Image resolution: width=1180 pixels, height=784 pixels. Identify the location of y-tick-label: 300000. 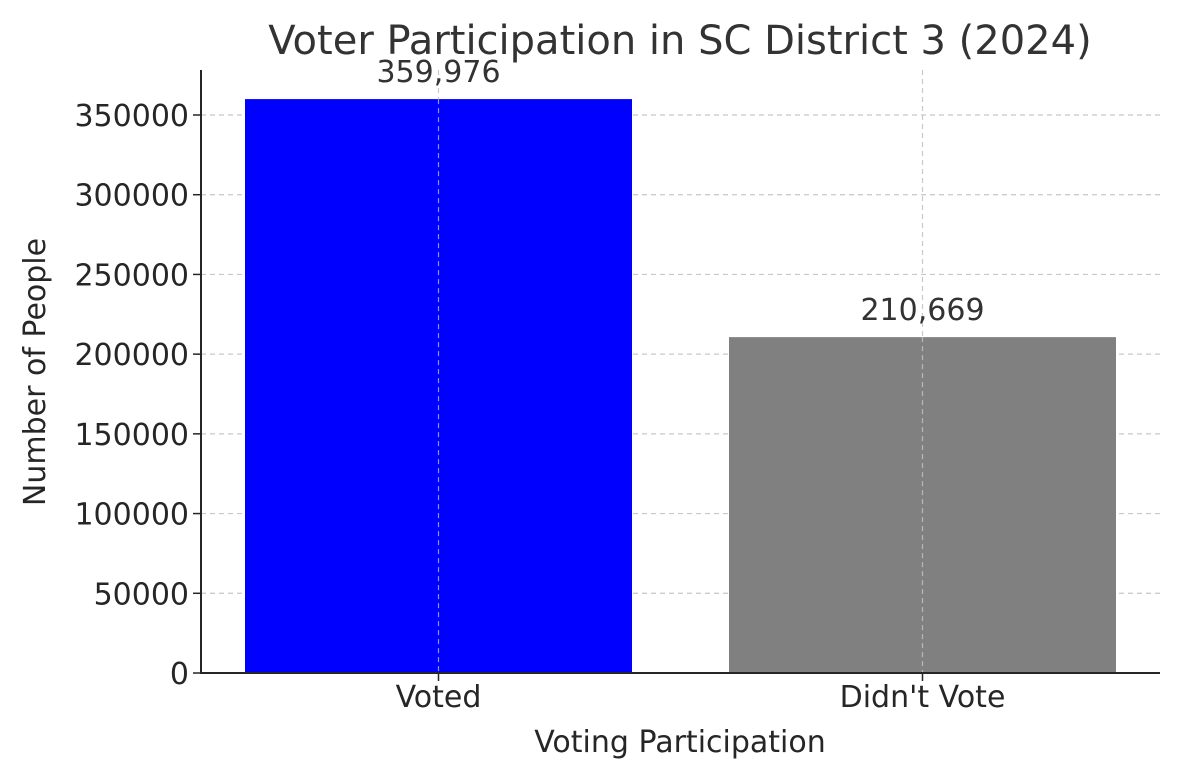
(131, 196).